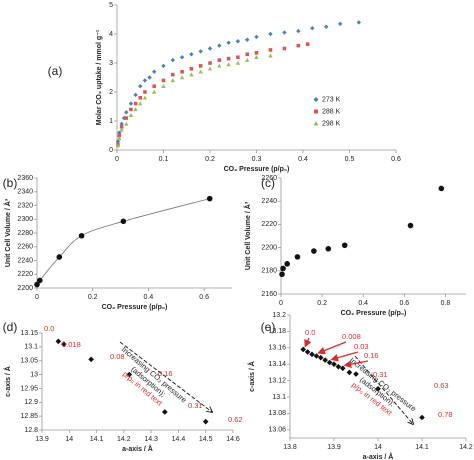  Describe the element at coordinates (10, 183) in the screenshot. I see `panel-label: (b)` at that location.